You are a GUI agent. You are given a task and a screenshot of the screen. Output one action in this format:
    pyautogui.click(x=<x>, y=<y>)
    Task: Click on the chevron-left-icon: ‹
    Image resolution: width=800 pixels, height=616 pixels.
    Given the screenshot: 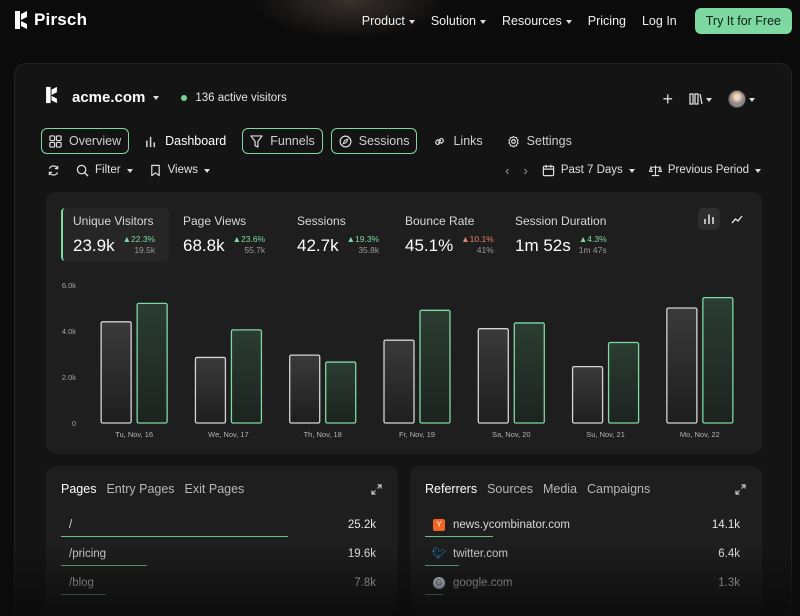 What is the action you would take?
    pyautogui.click(x=507, y=170)
    